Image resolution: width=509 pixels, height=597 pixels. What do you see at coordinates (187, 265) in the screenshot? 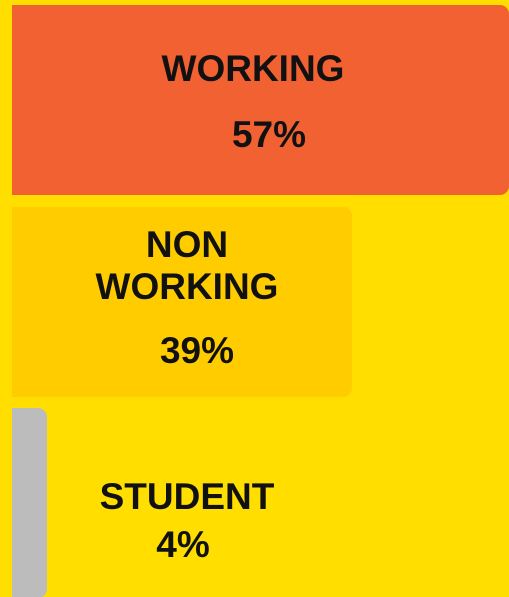
I see `category-label: NON WORKING` at bounding box center [187, 265].